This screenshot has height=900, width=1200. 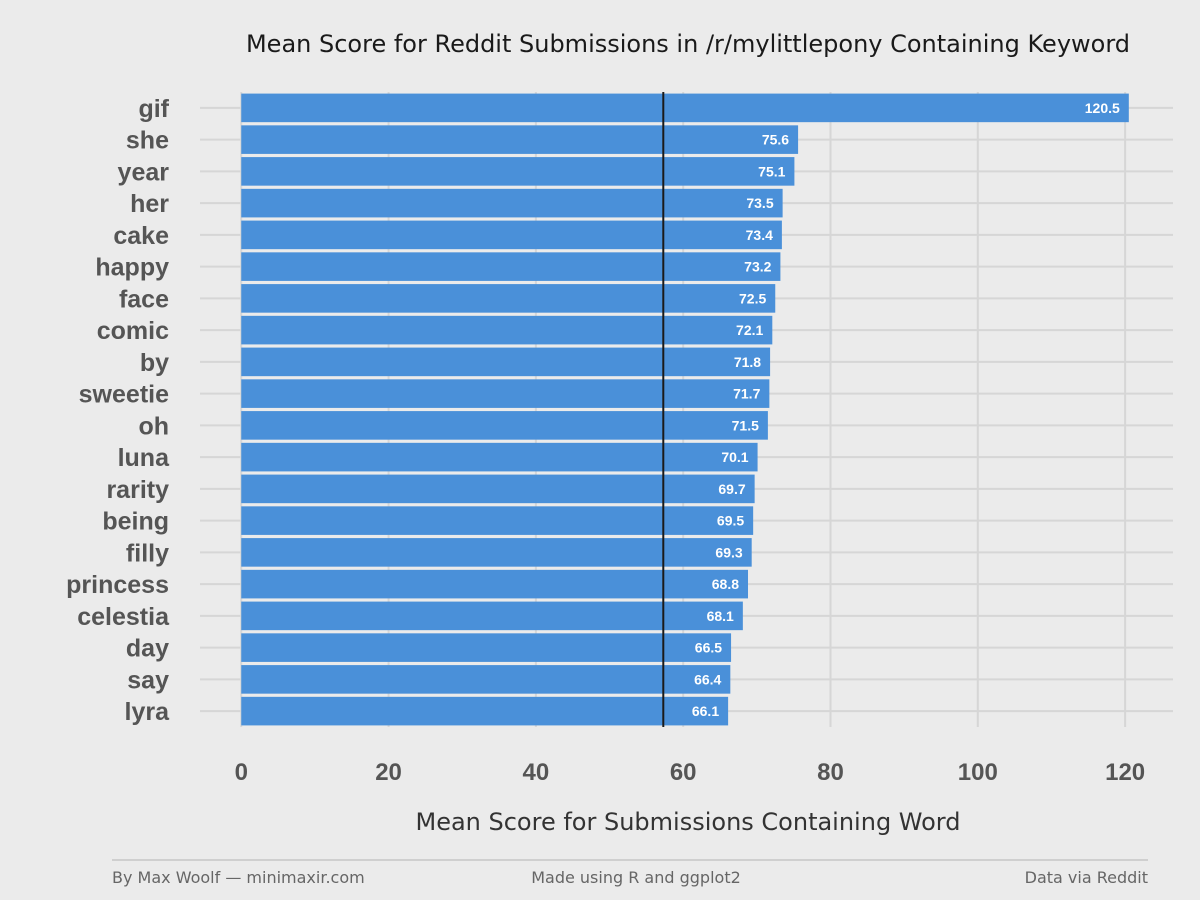 I want to click on category-label-princess: princess, so click(x=117, y=585).